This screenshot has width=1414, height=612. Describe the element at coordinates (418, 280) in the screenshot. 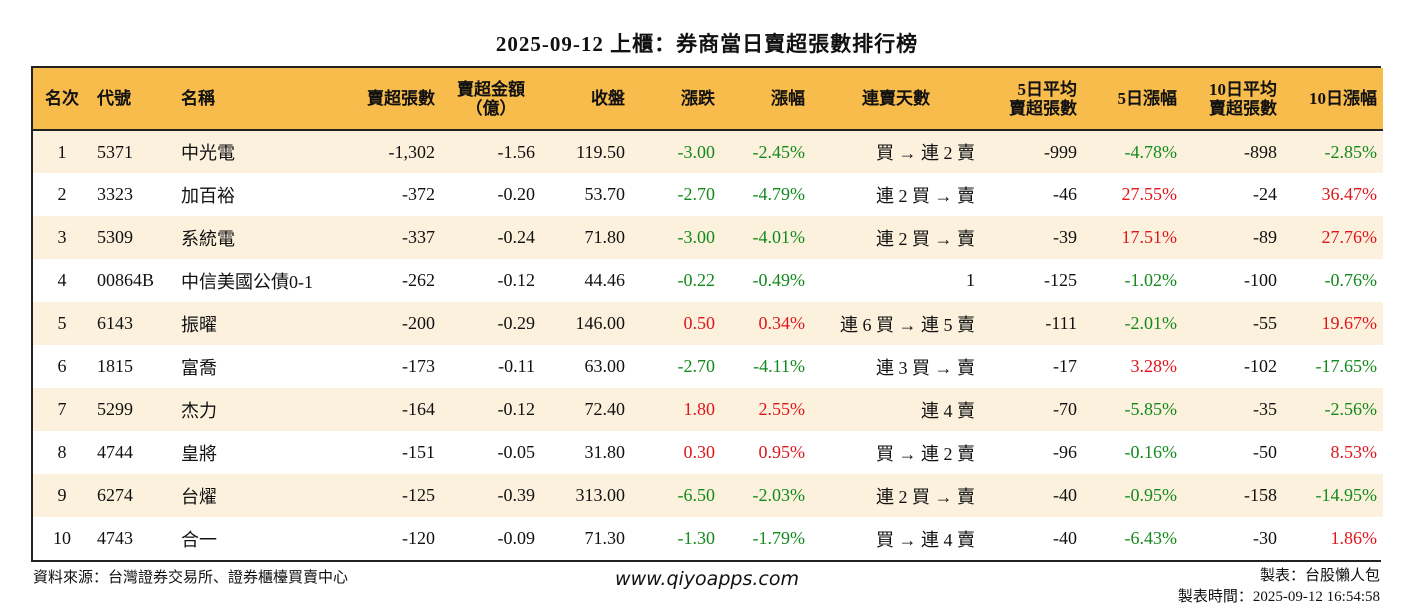

I see `net-sell-lots-cell: -262` at that location.